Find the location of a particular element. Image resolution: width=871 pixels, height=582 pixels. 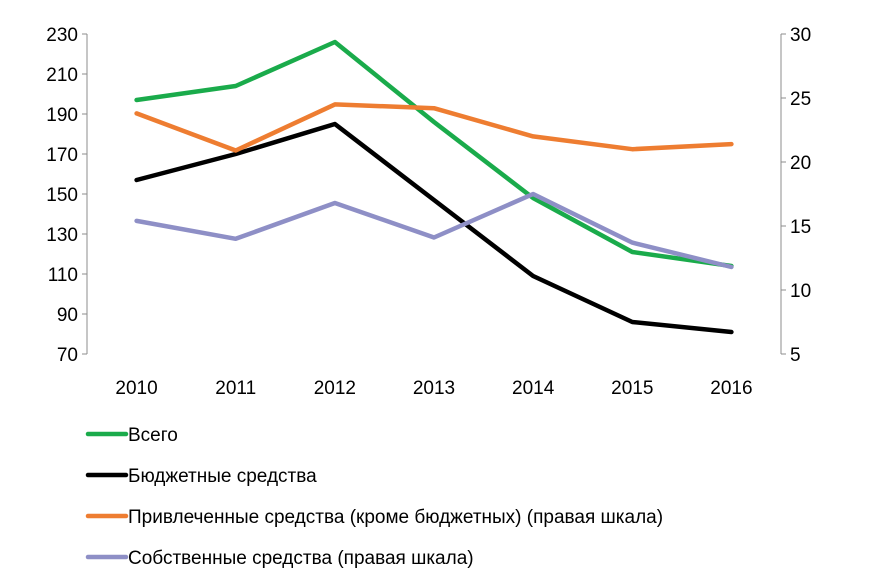

right-tick-label: 15 is located at coordinates (800, 227).